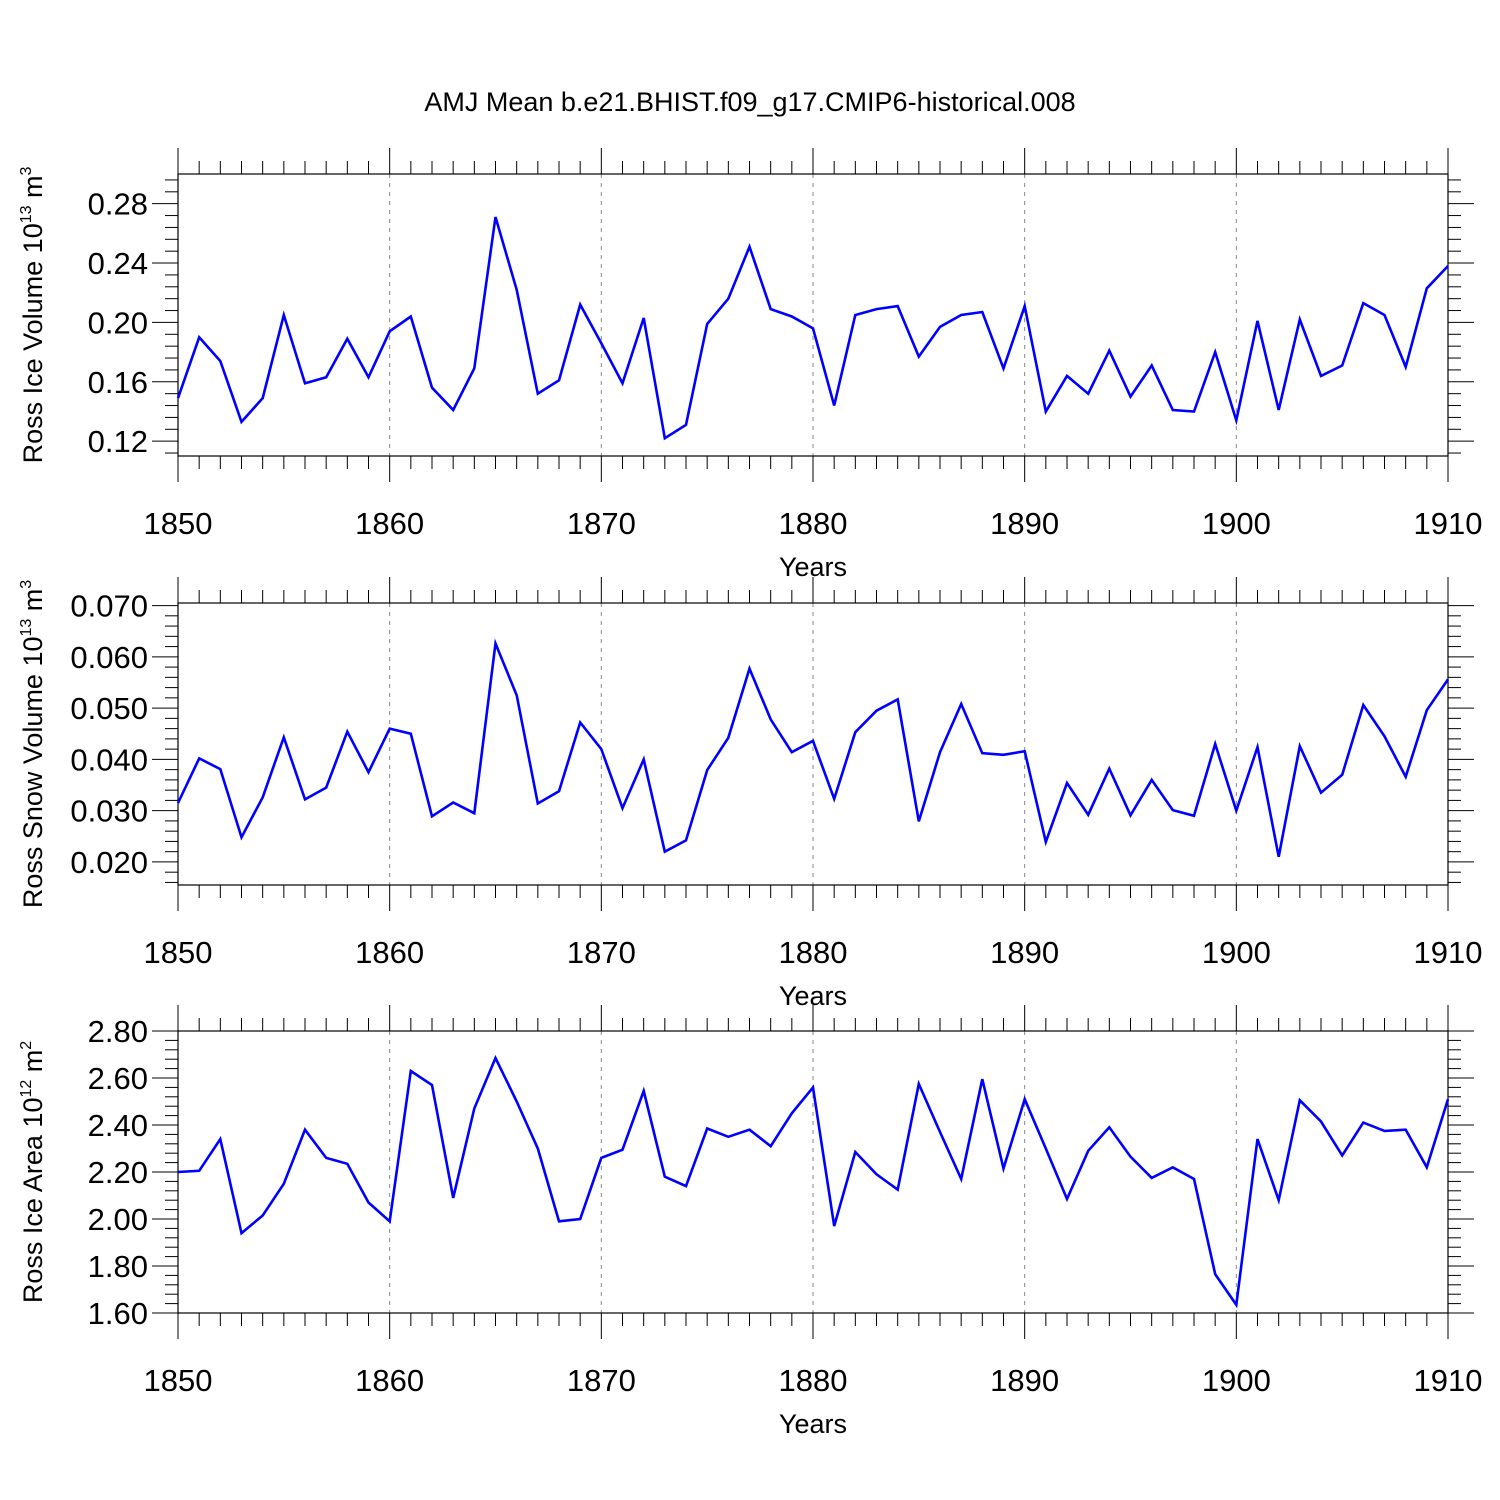  I want to click on x-tick-label: 1870, so click(601, 1380).